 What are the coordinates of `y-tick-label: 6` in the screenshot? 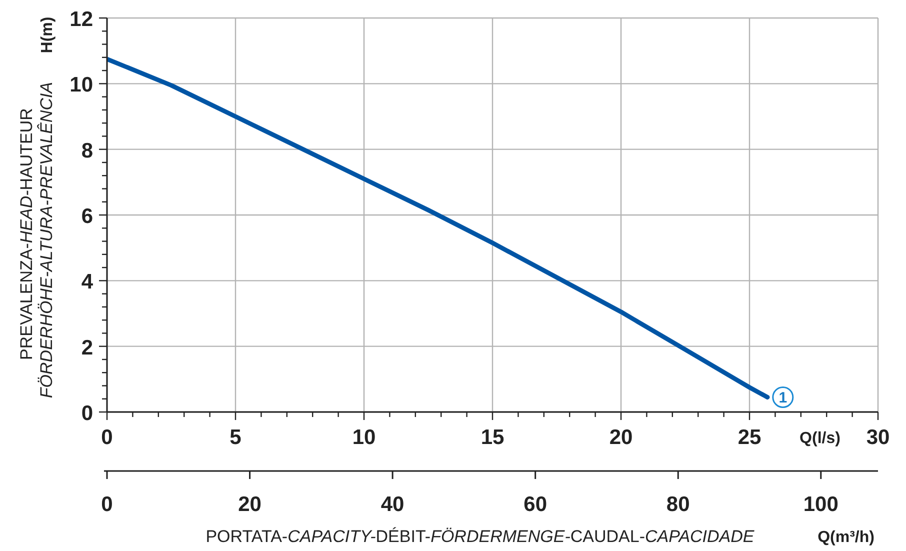 It's located at (87, 216).